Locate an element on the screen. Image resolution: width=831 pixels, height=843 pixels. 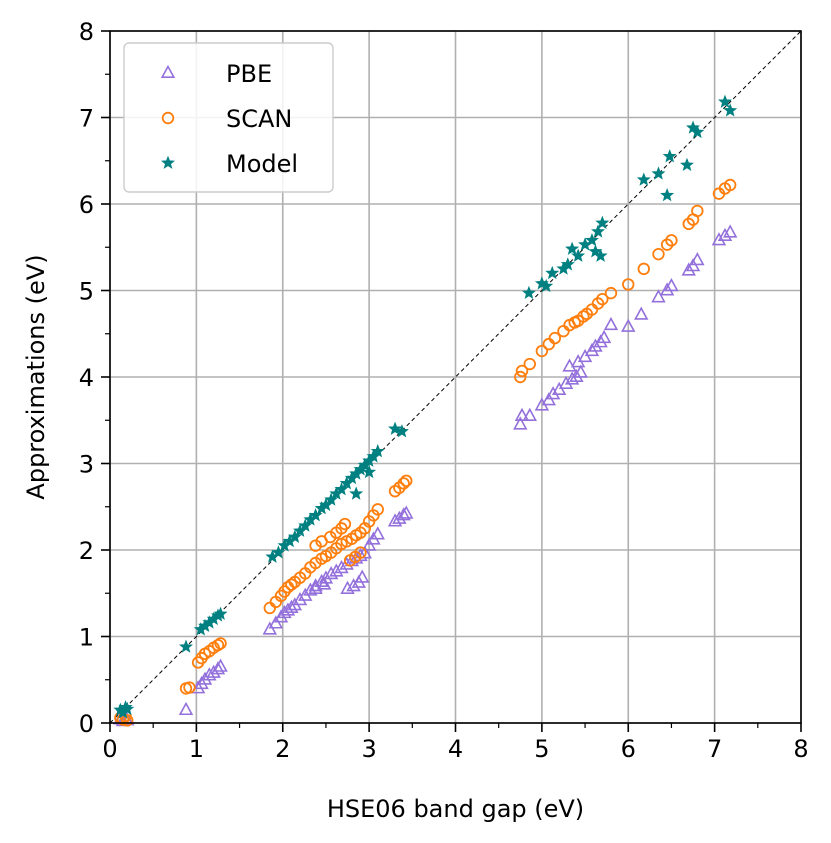
x-tick-label: 3 is located at coordinates (368, 749).